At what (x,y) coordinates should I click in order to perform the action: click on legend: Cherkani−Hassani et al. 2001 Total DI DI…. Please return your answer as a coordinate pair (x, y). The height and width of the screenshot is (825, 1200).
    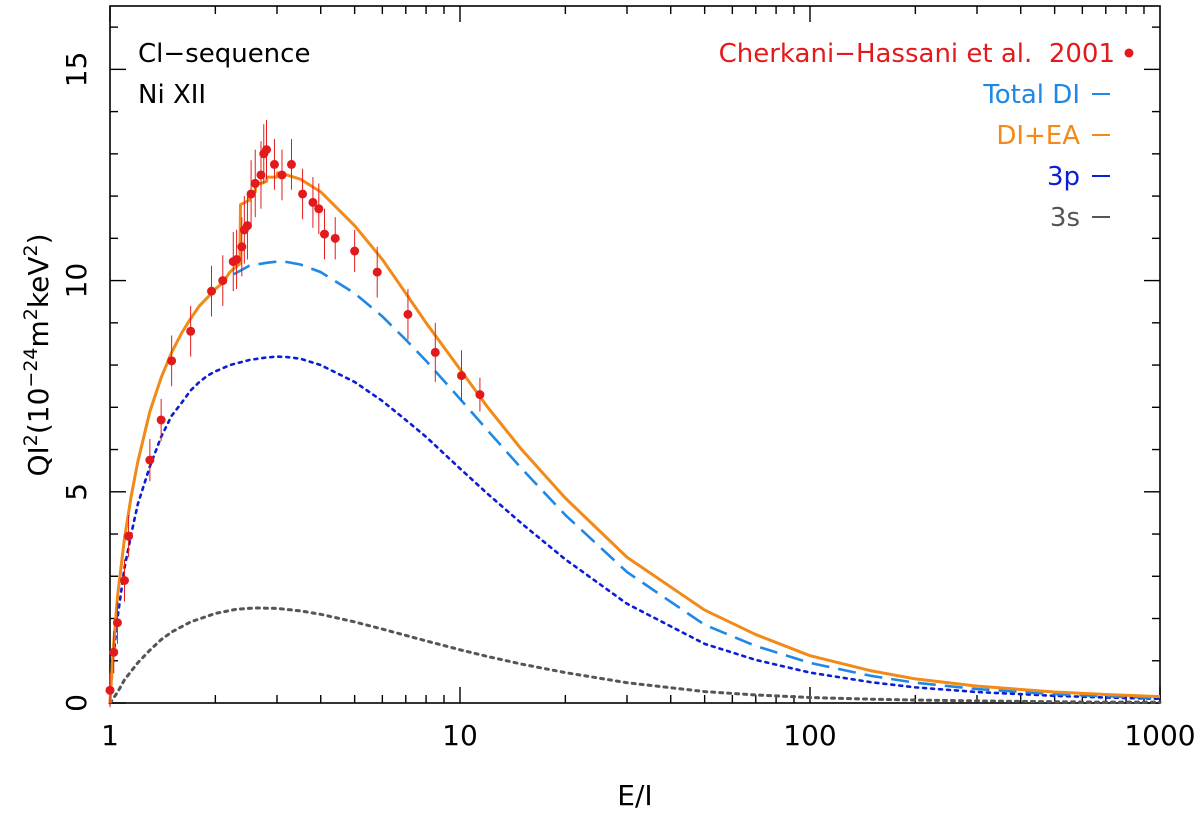
    Looking at the image, I should click on (926, 136).